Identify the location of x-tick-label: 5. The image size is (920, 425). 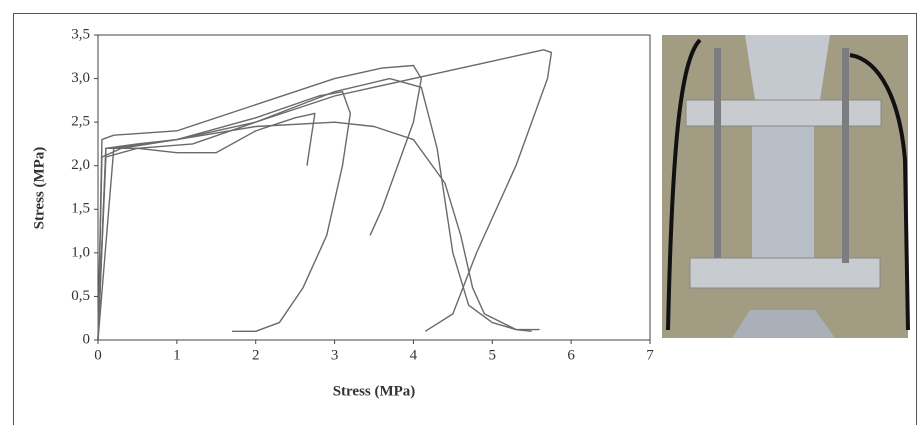
(493, 355).